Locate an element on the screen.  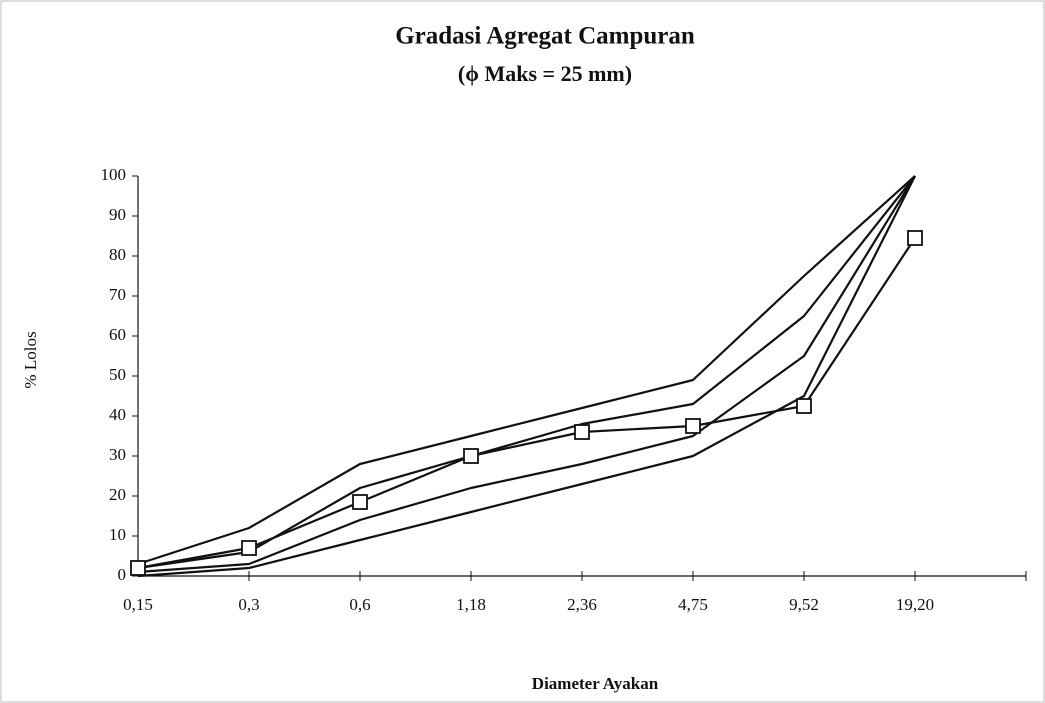
y-tick-label: 90 is located at coordinates (117, 214).